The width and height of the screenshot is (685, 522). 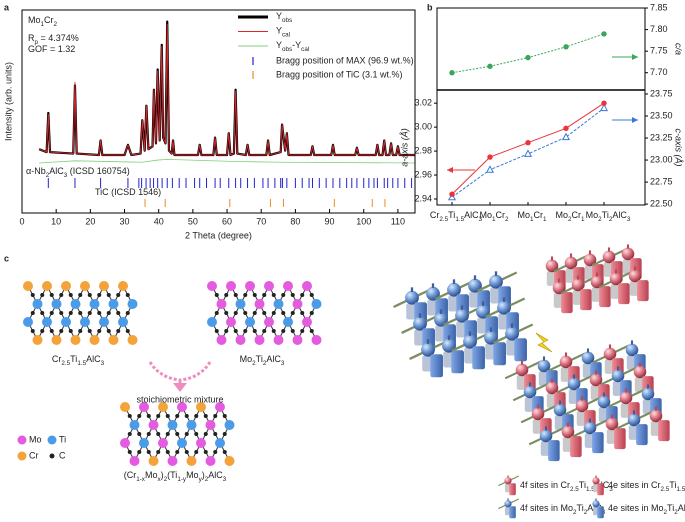 What do you see at coordinates (35, 439) in the screenshot?
I see `atom-legend-label: Mo` at bounding box center [35, 439].